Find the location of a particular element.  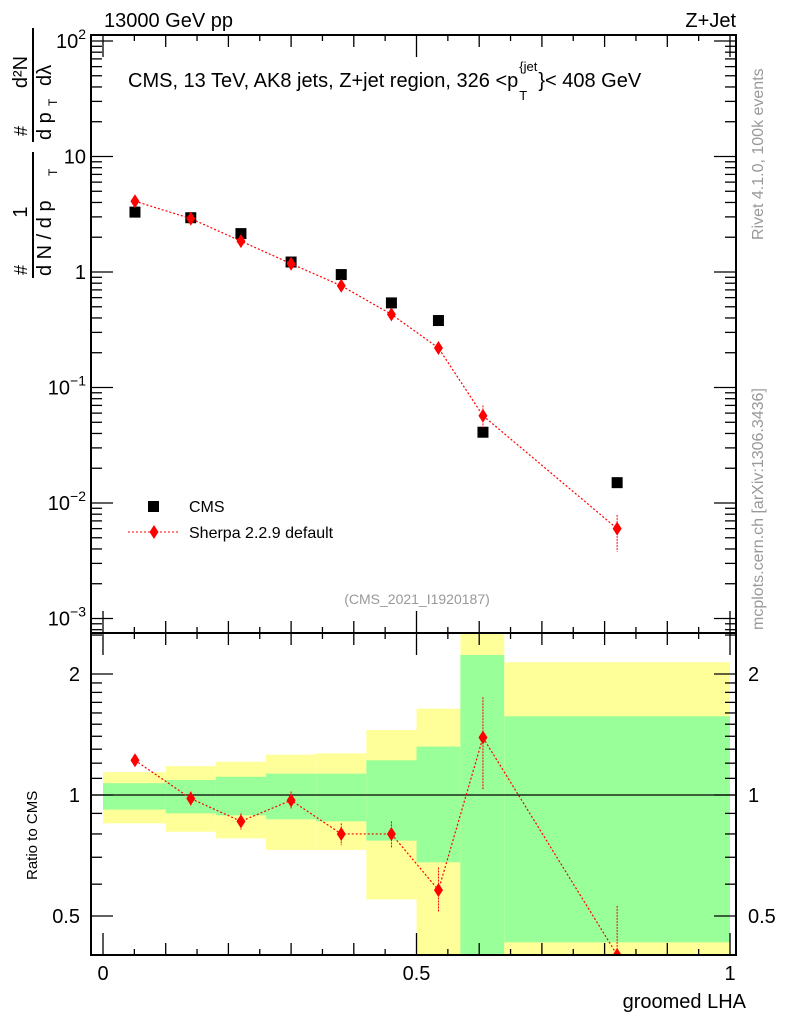

ratio-y-tick-label-left: 1 is located at coordinates (74, 796).